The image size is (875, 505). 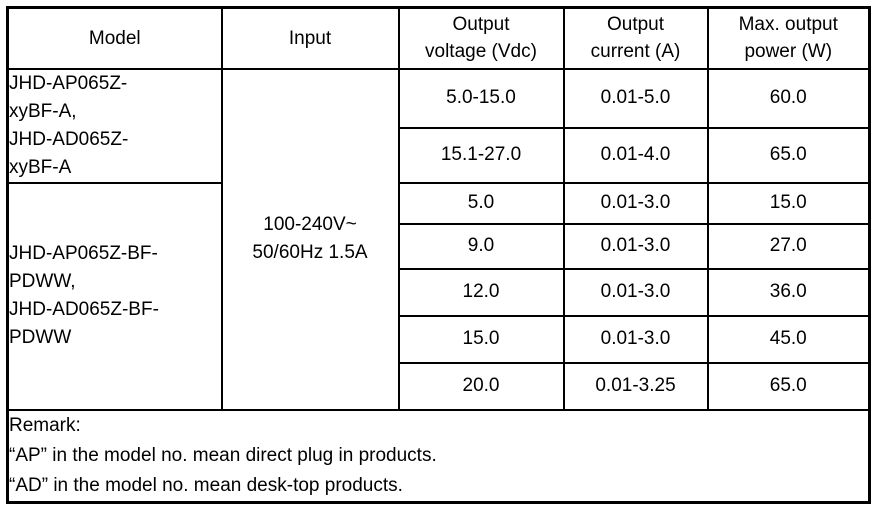 What do you see at coordinates (42, 281) in the screenshot?
I see `model-name-line: PDWW,` at bounding box center [42, 281].